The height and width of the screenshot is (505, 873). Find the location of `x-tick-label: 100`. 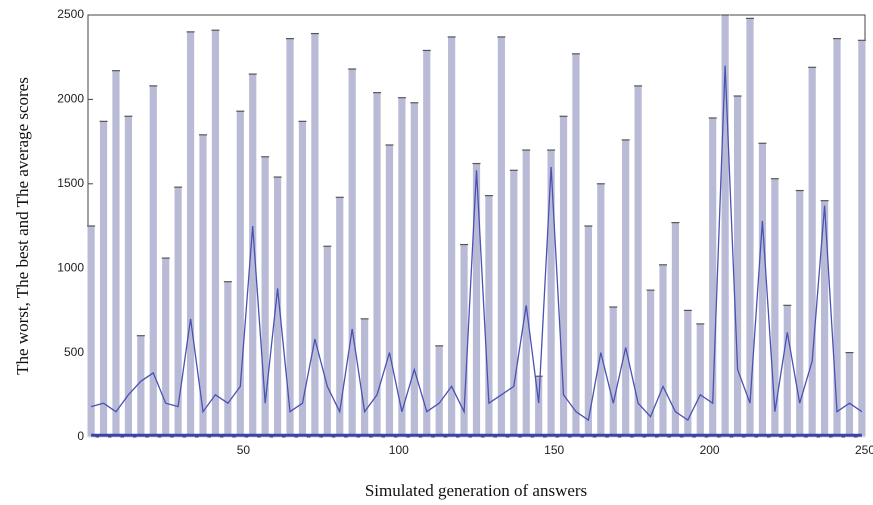

x-tick-label: 100 is located at coordinates (399, 450).